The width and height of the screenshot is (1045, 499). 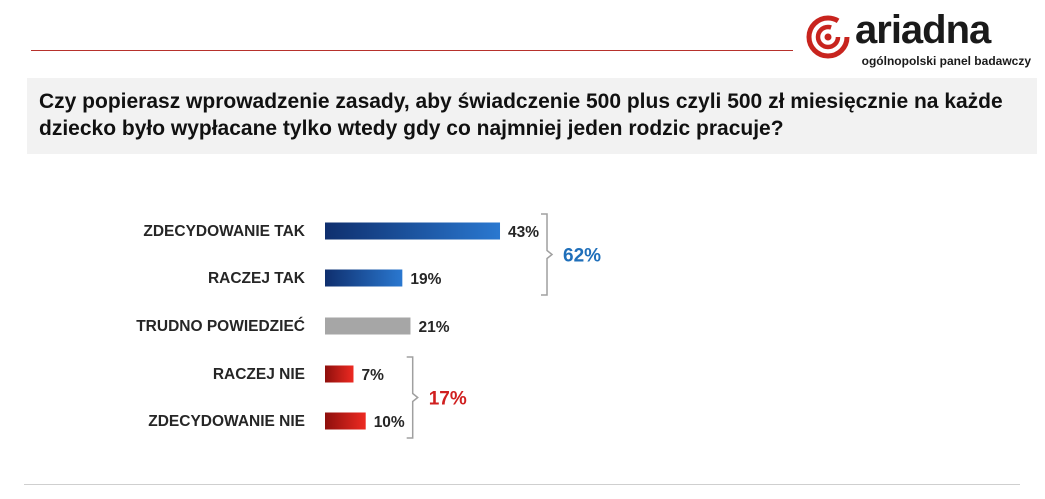 What do you see at coordinates (220, 326) in the screenshot?
I see `category-label: TRUDNO POWIEDZIEĆ` at bounding box center [220, 326].